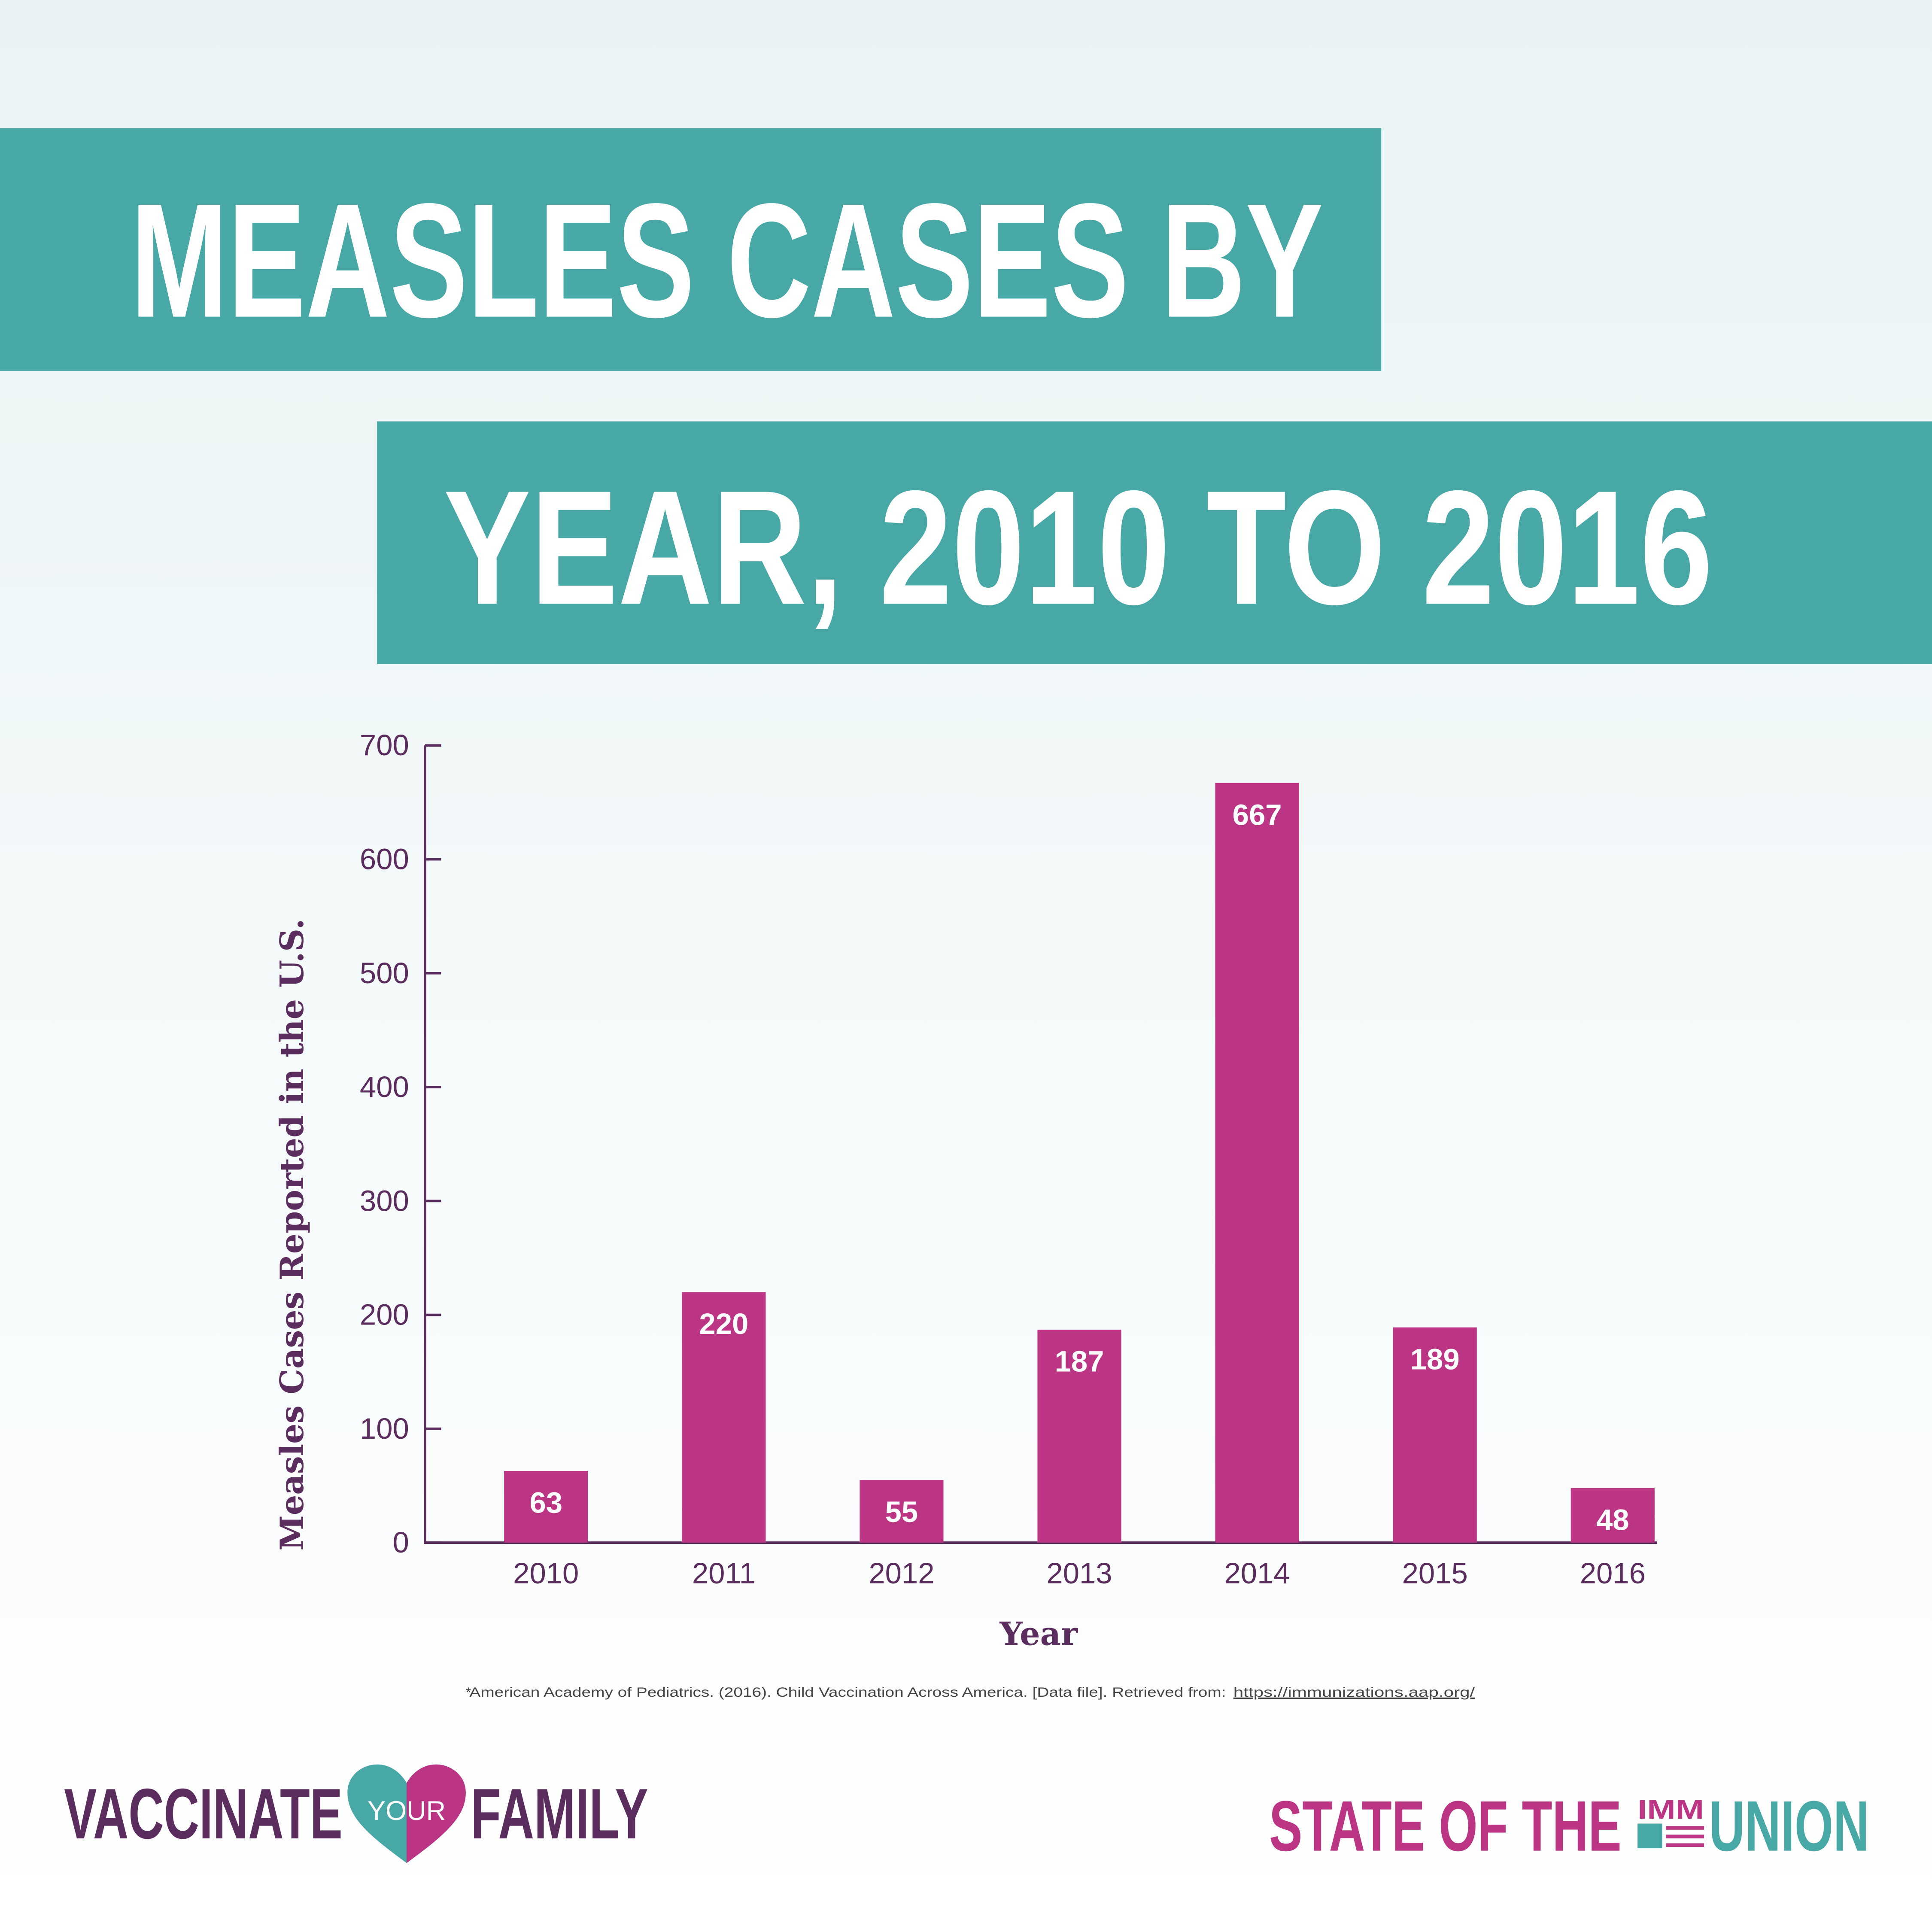 This screenshot has width=1932, height=1932. I want to click on y-tick-label: 100, so click(385, 1429).